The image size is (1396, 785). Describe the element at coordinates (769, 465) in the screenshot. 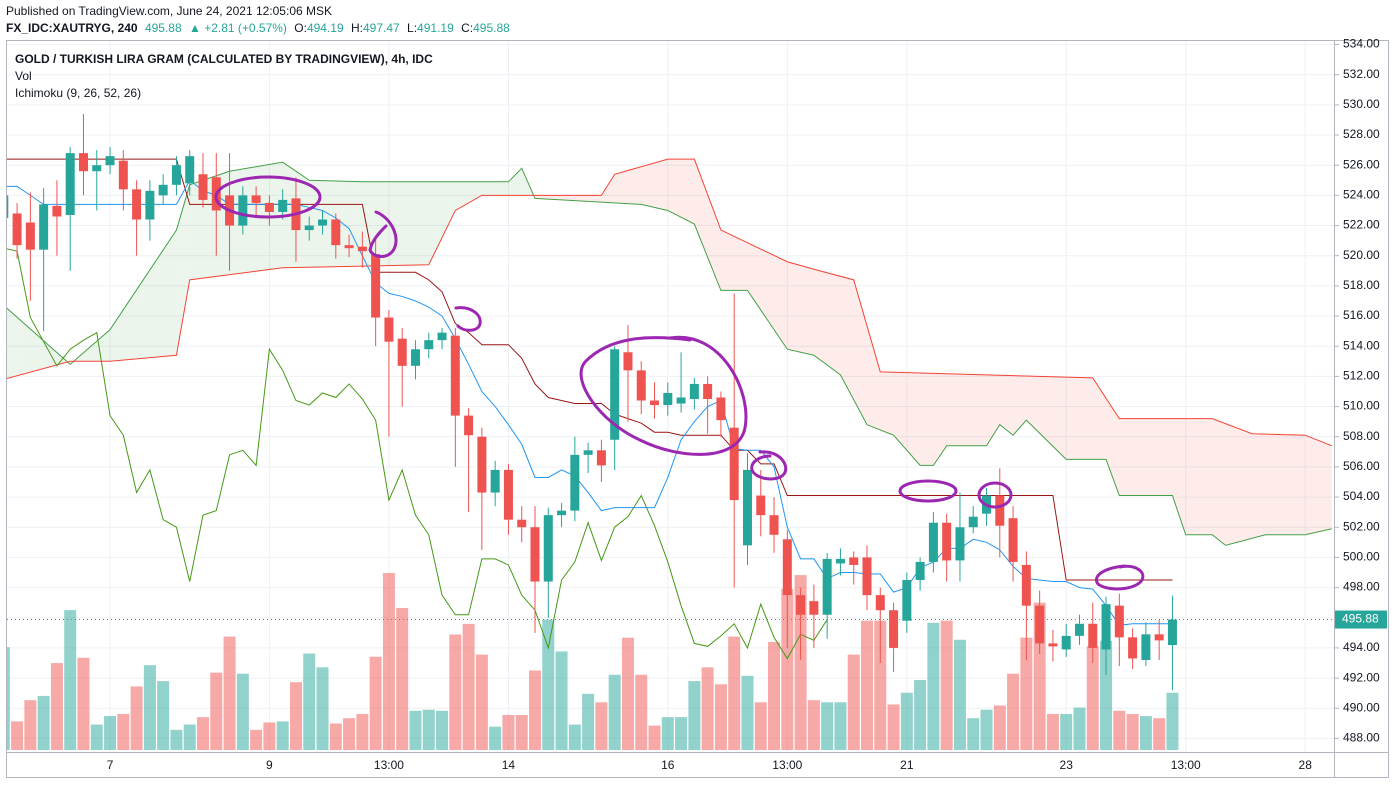

I see `drawing` at that location.